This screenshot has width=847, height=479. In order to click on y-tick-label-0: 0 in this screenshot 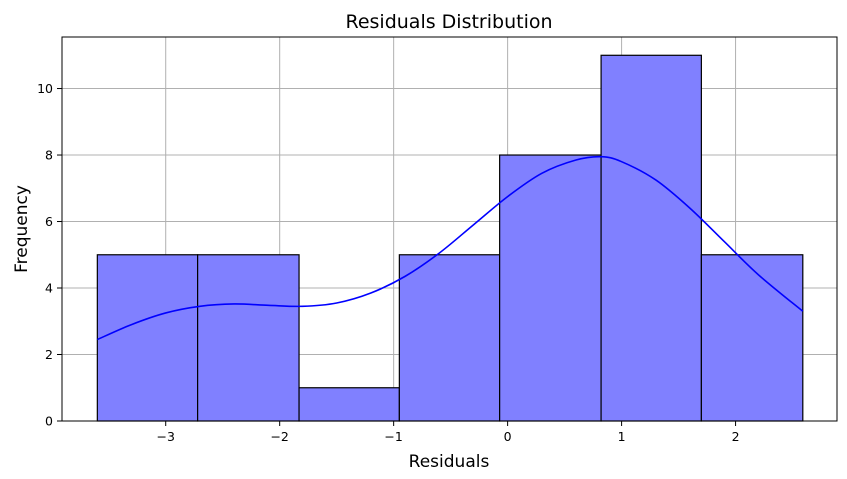, I will do `click(49, 421)`.